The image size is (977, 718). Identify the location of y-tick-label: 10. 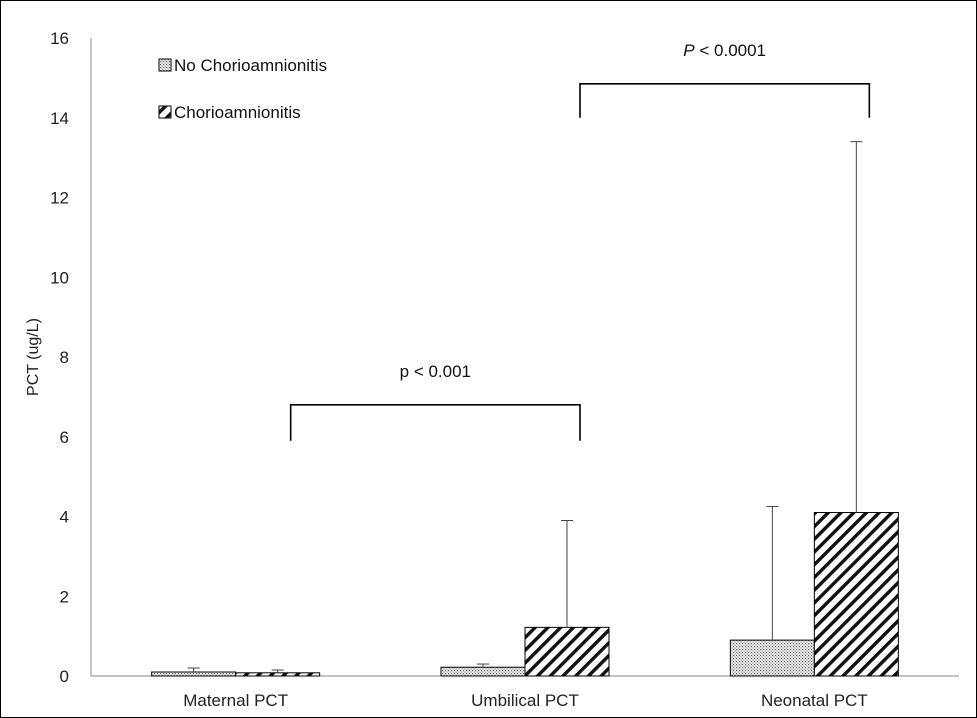
(59, 277).